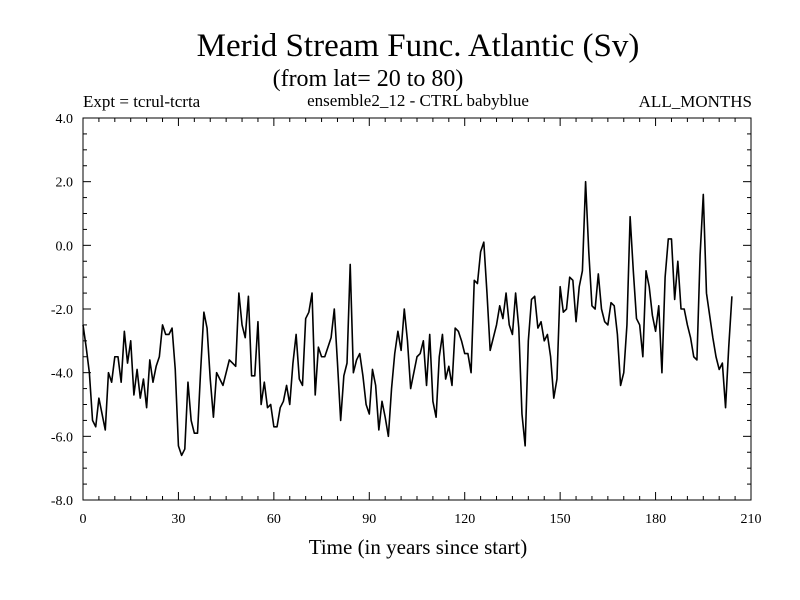 The width and height of the screenshot is (800, 600). I want to click on x-tick-label: 150, so click(560, 519).